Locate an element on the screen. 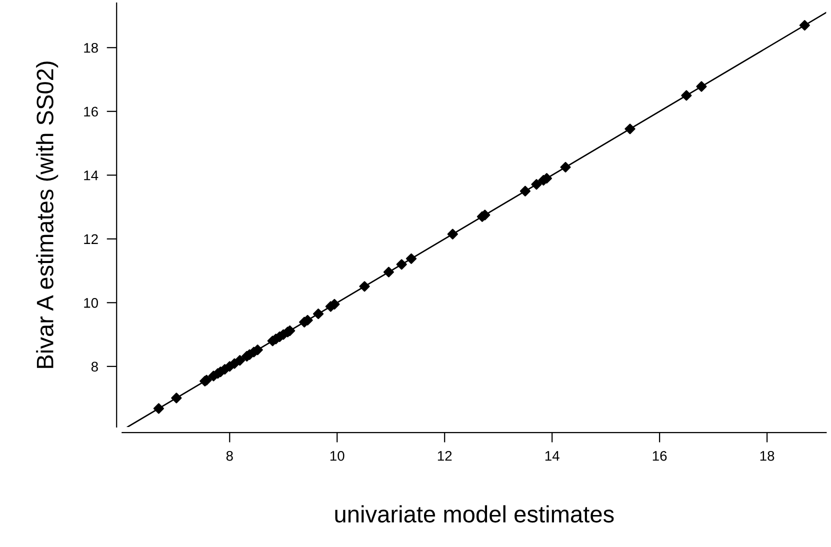 This screenshot has height=547, width=831. x-axis-title: univariate model estimates is located at coordinates (474, 514).